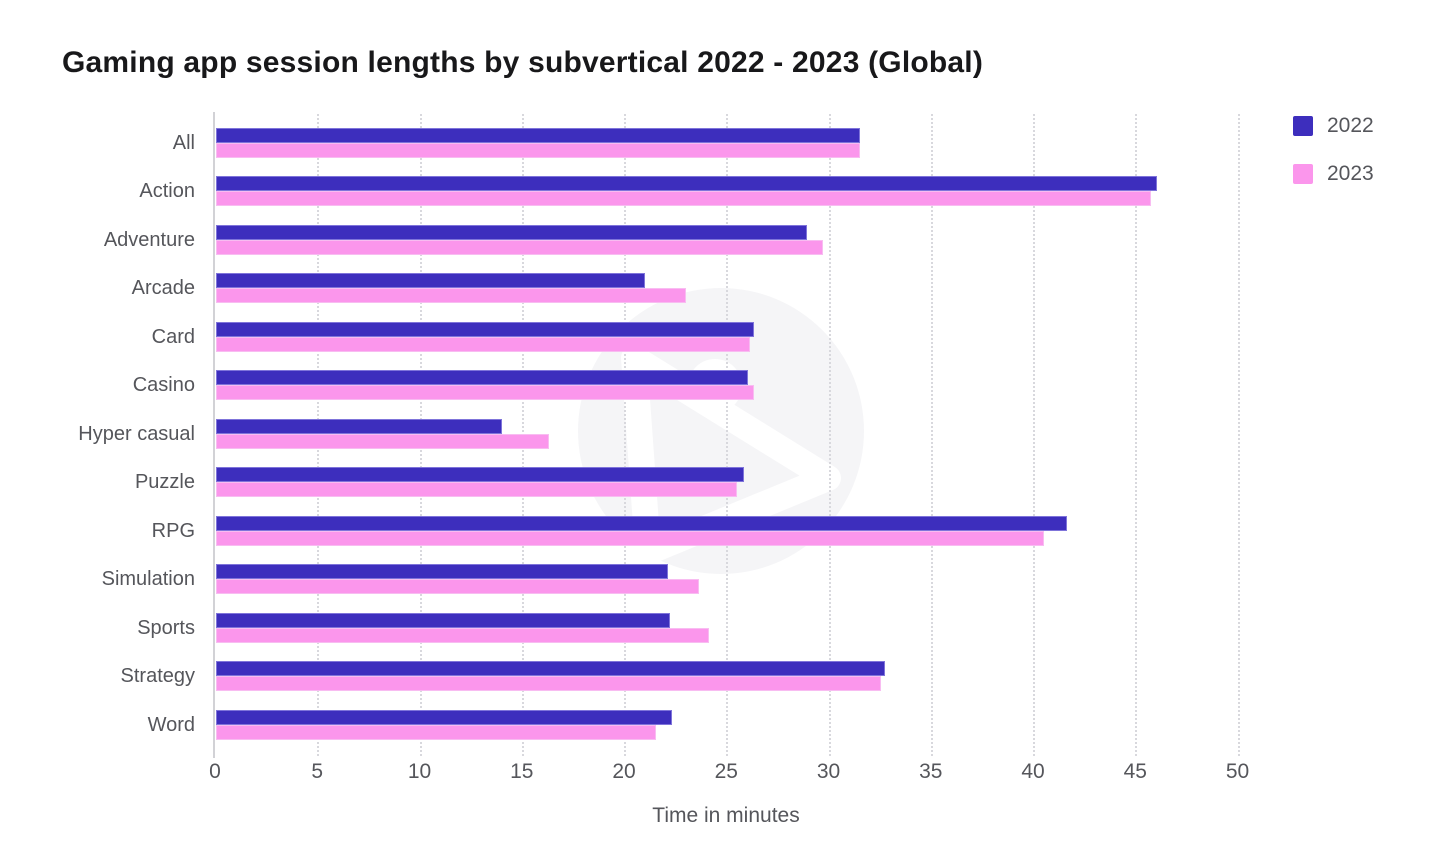 This screenshot has height=861, width=1440. Describe the element at coordinates (726, 771) in the screenshot. I see `x-tick-label-25: 25` at that location.